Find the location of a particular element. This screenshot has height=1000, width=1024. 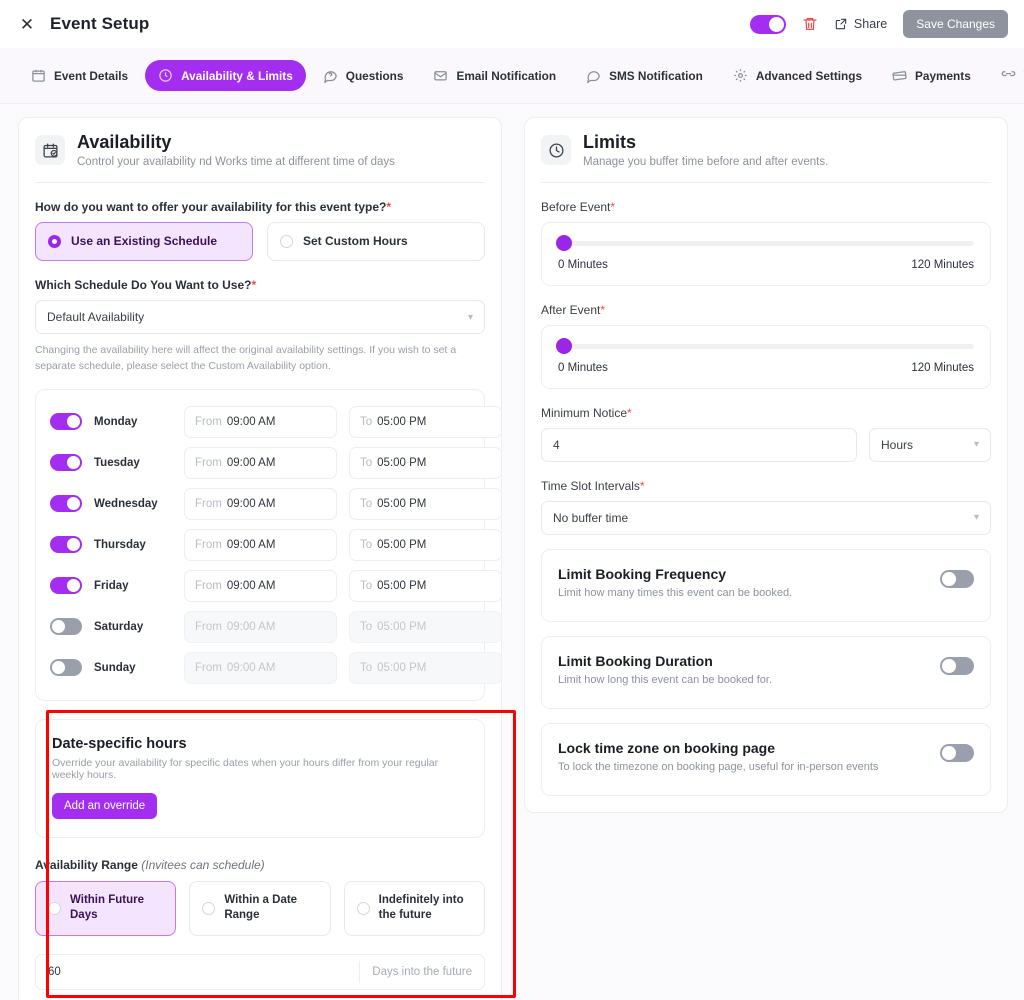

after-event-slider-labels: 0 Minutes 120 Minutes is located at coordinates (766, 368).